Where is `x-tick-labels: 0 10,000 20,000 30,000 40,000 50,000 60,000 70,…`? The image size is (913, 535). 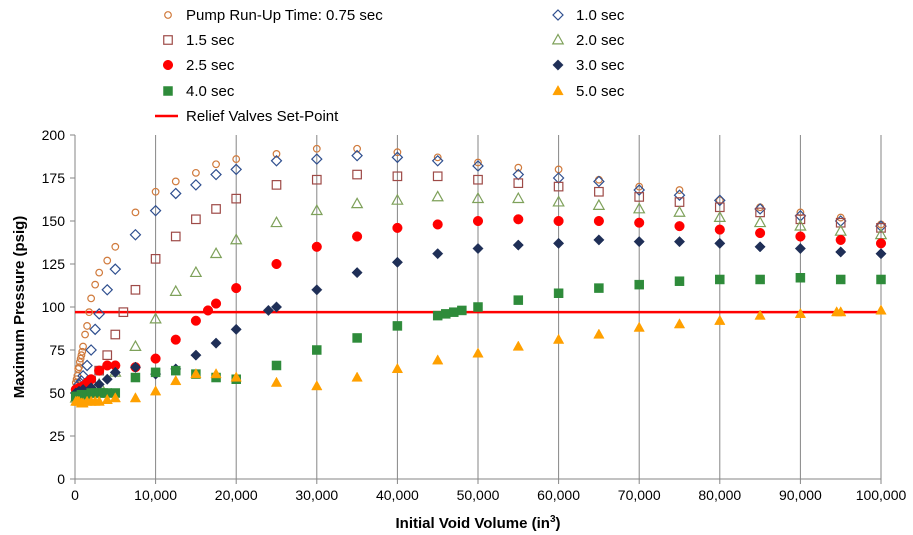
x-tick-labels: 0 10,000 20,000 30,000 40,000 50,000 60,000 70,… is located at coordinates (488, 495).